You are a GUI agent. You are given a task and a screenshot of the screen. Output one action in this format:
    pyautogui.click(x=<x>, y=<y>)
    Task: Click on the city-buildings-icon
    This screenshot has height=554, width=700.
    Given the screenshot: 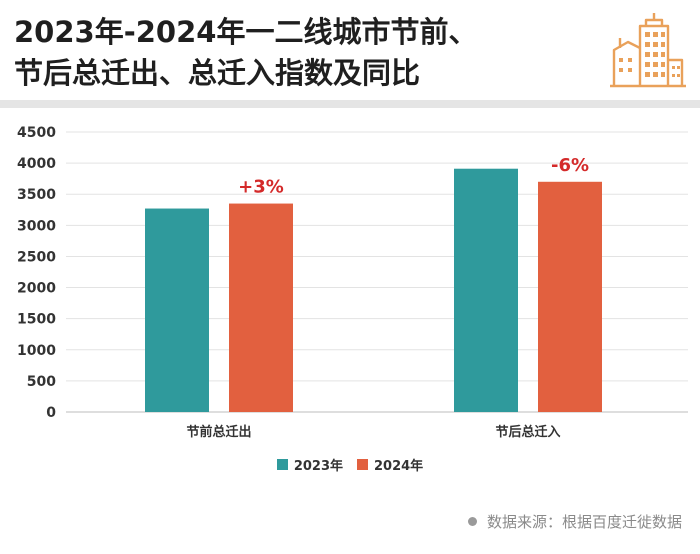 What is the action you would take?
    pyautogui.click(x=647, y=49)
    